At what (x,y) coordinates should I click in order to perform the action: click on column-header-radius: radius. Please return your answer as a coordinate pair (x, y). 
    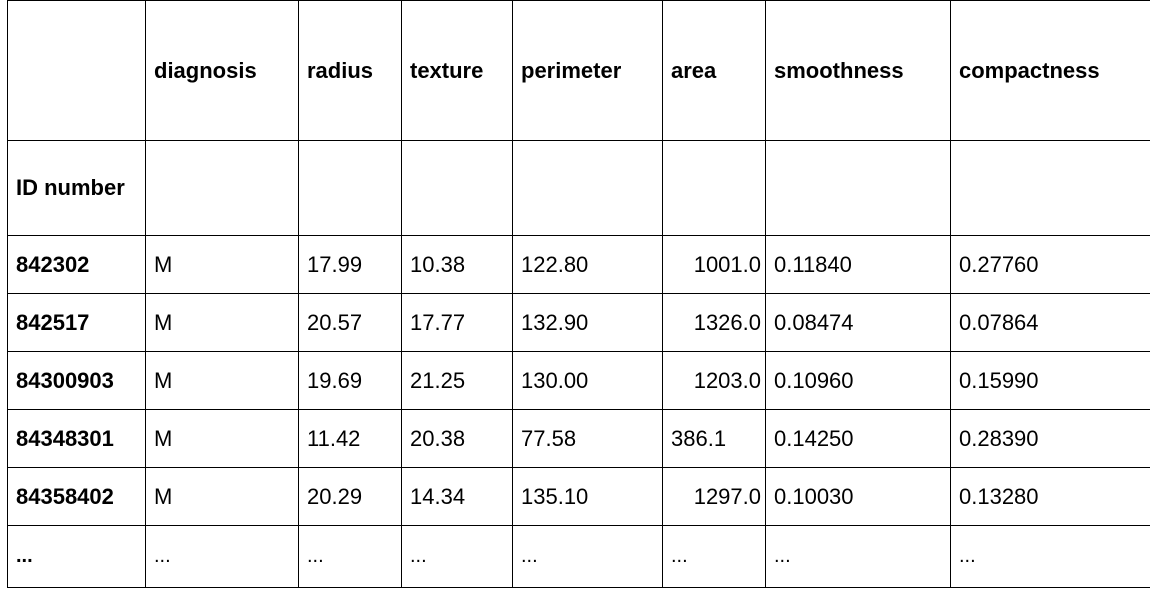
    Looking at the image, I should click on (350, 70).